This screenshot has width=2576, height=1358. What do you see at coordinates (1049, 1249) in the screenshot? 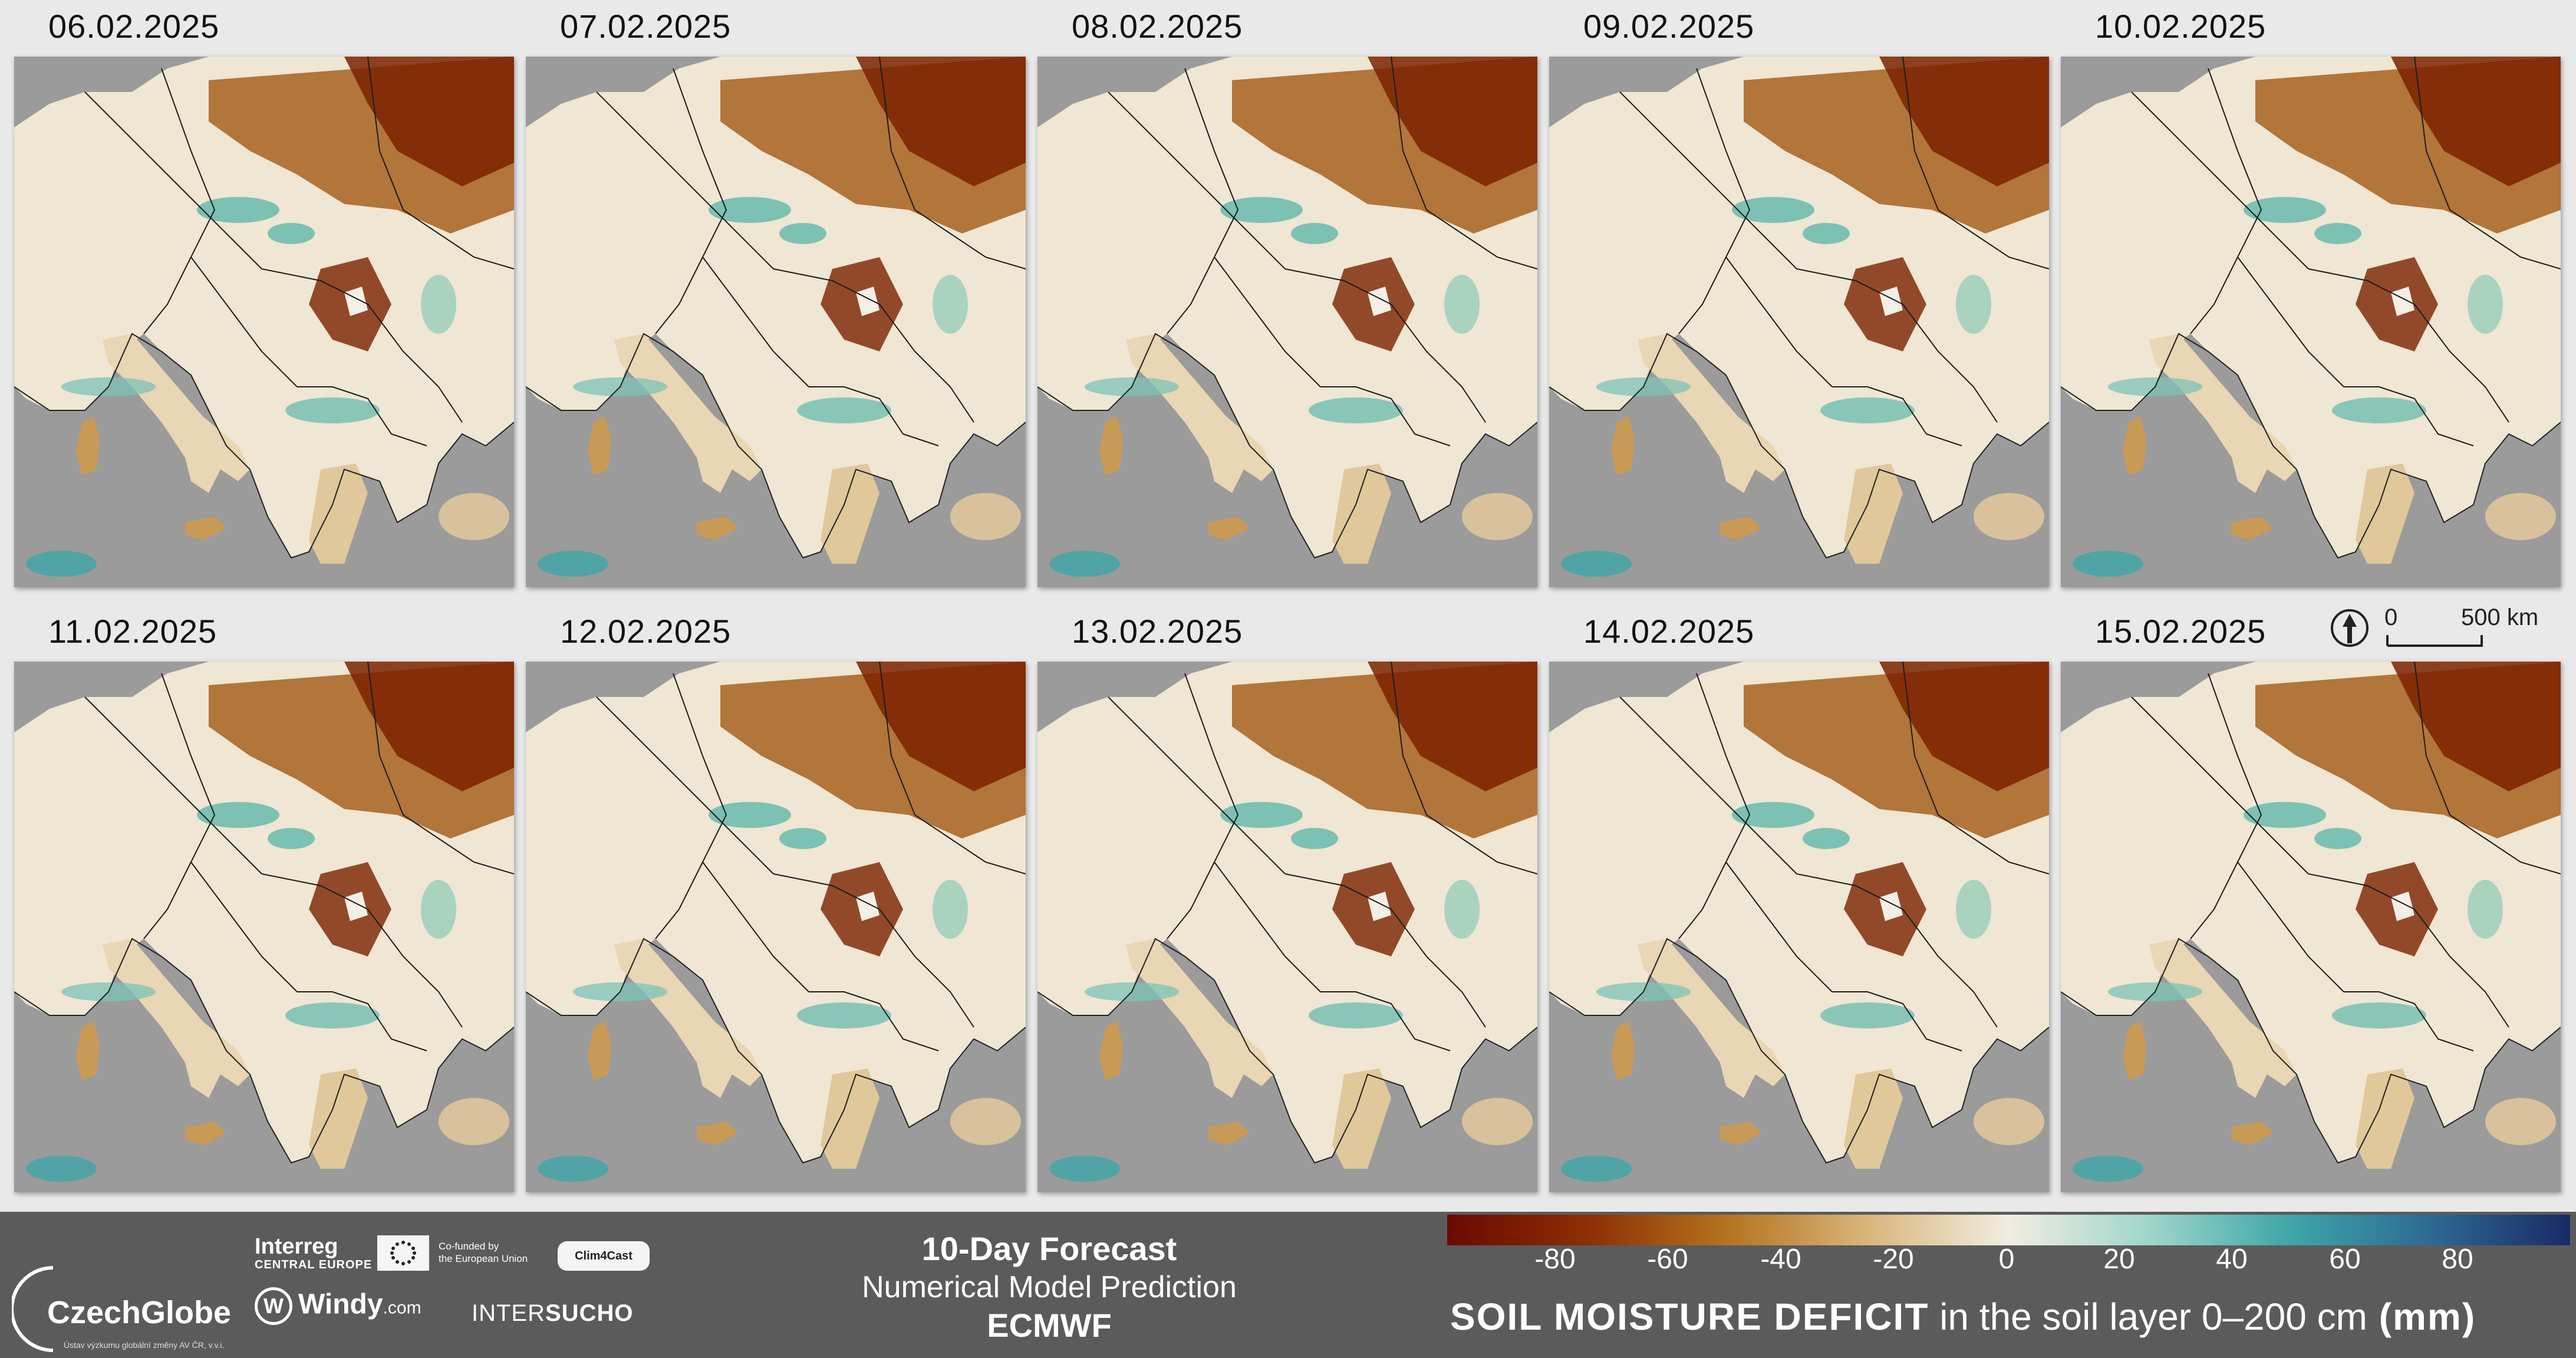
I see `forecast-title: 10-Day Forecast` at bounding box center [1049, 1249].